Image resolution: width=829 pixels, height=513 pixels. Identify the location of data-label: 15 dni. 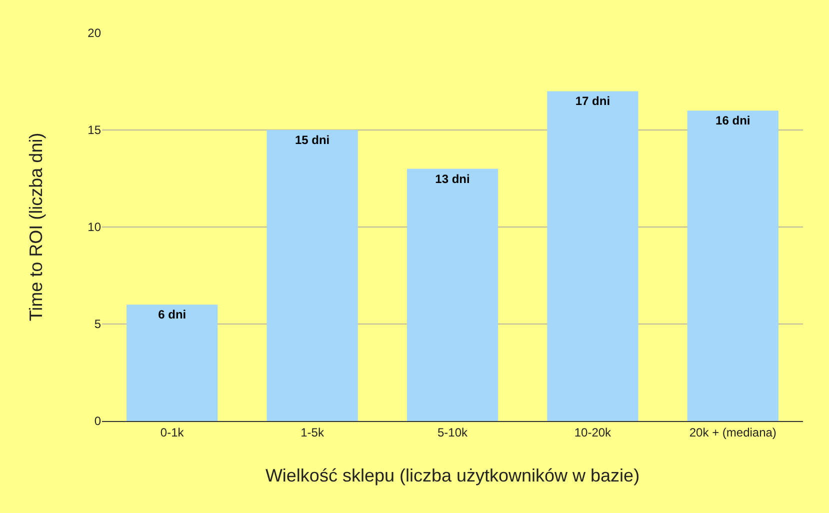
(312, 140).